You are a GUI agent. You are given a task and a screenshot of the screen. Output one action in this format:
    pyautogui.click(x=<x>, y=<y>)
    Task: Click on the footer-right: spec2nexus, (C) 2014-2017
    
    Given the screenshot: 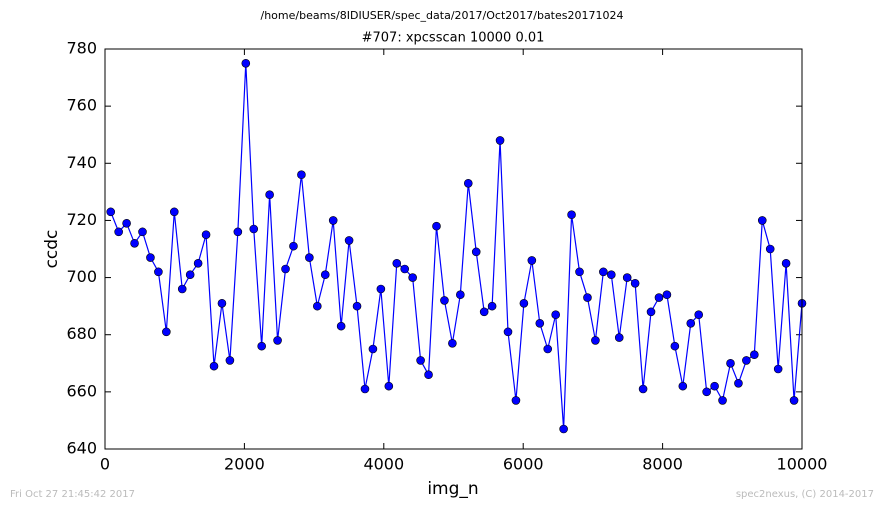 What is the action you would take?
    pyautogui.click(x=805, y=494)
    